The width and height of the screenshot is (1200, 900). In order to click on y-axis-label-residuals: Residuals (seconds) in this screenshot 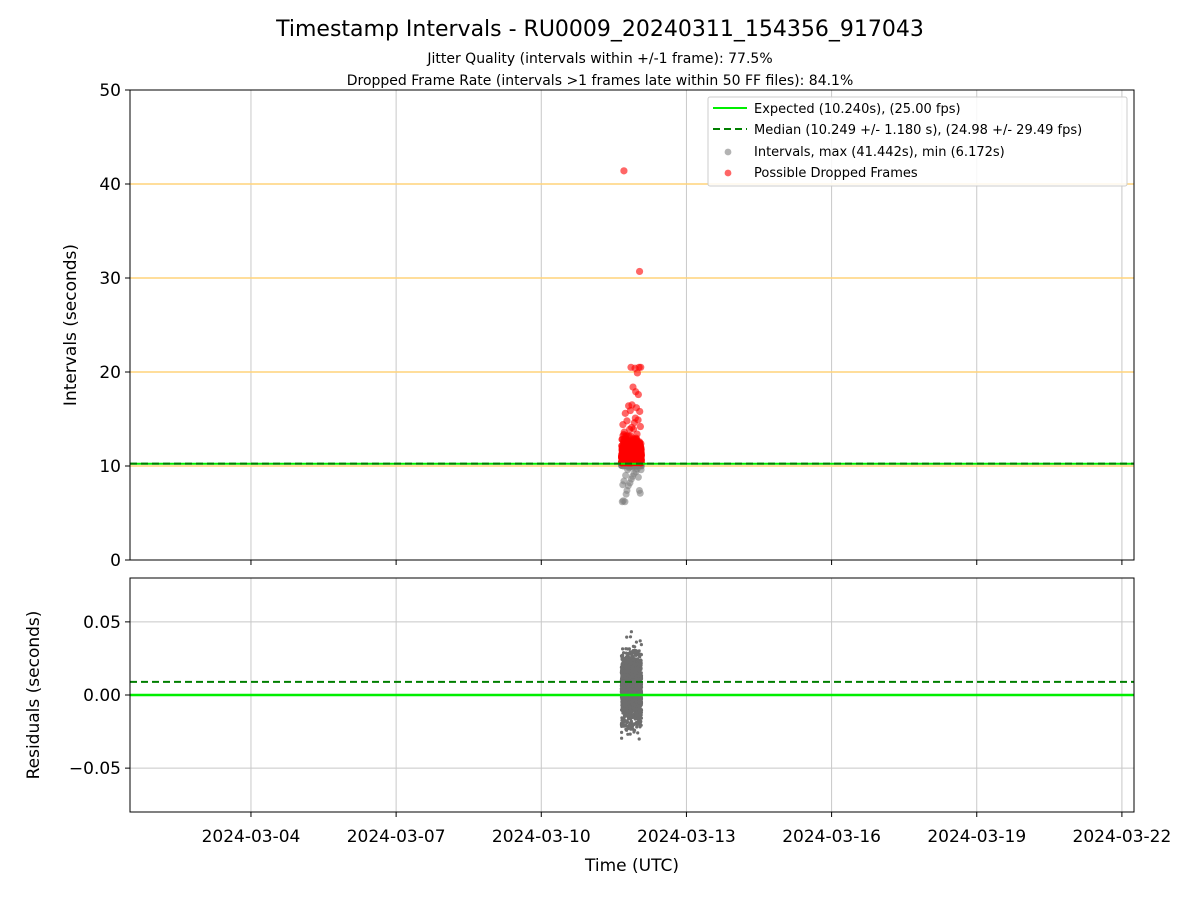, I will do `click(34, 695)`.